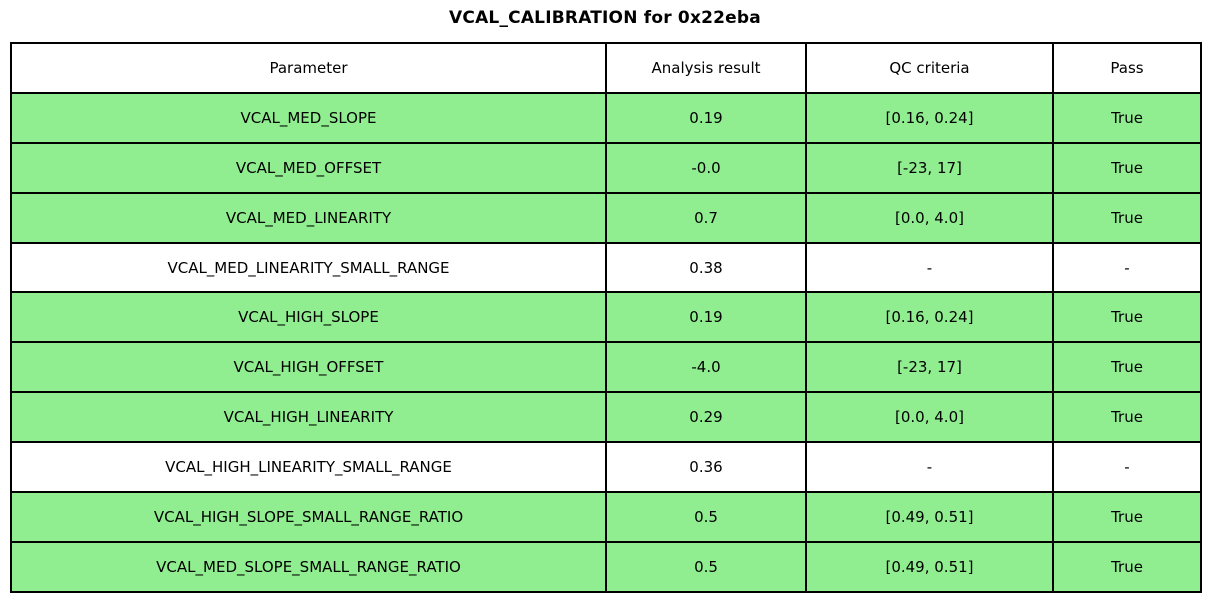 The image size is (1210, 604). What do you see at coordinates (308, 517) in the screenshot?
I see `cell-parameter: VCAL_HIGH_SLOPE_SMALL_RANGE_RATIO` at bounding box center [308, 517].